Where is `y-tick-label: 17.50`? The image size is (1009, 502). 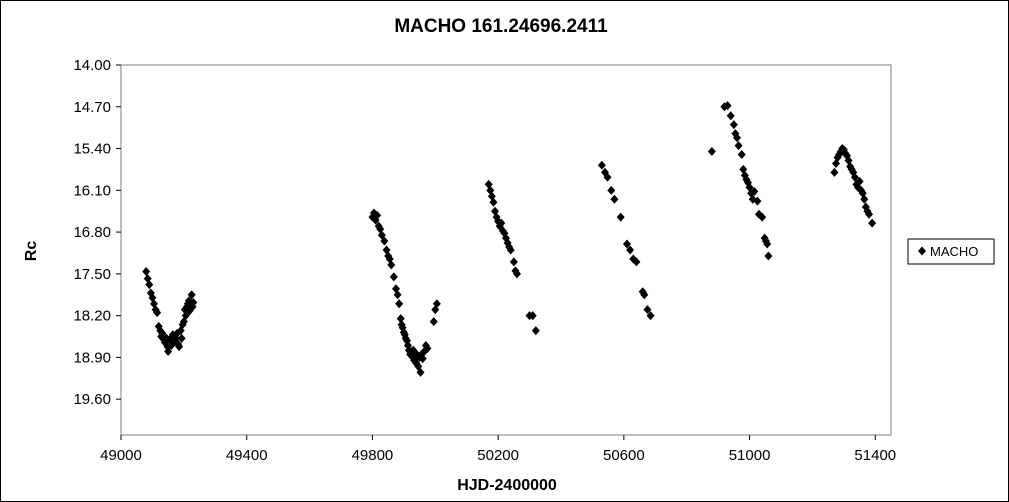
y-tick-label: 17.50 is located at coordinates (92, 274).